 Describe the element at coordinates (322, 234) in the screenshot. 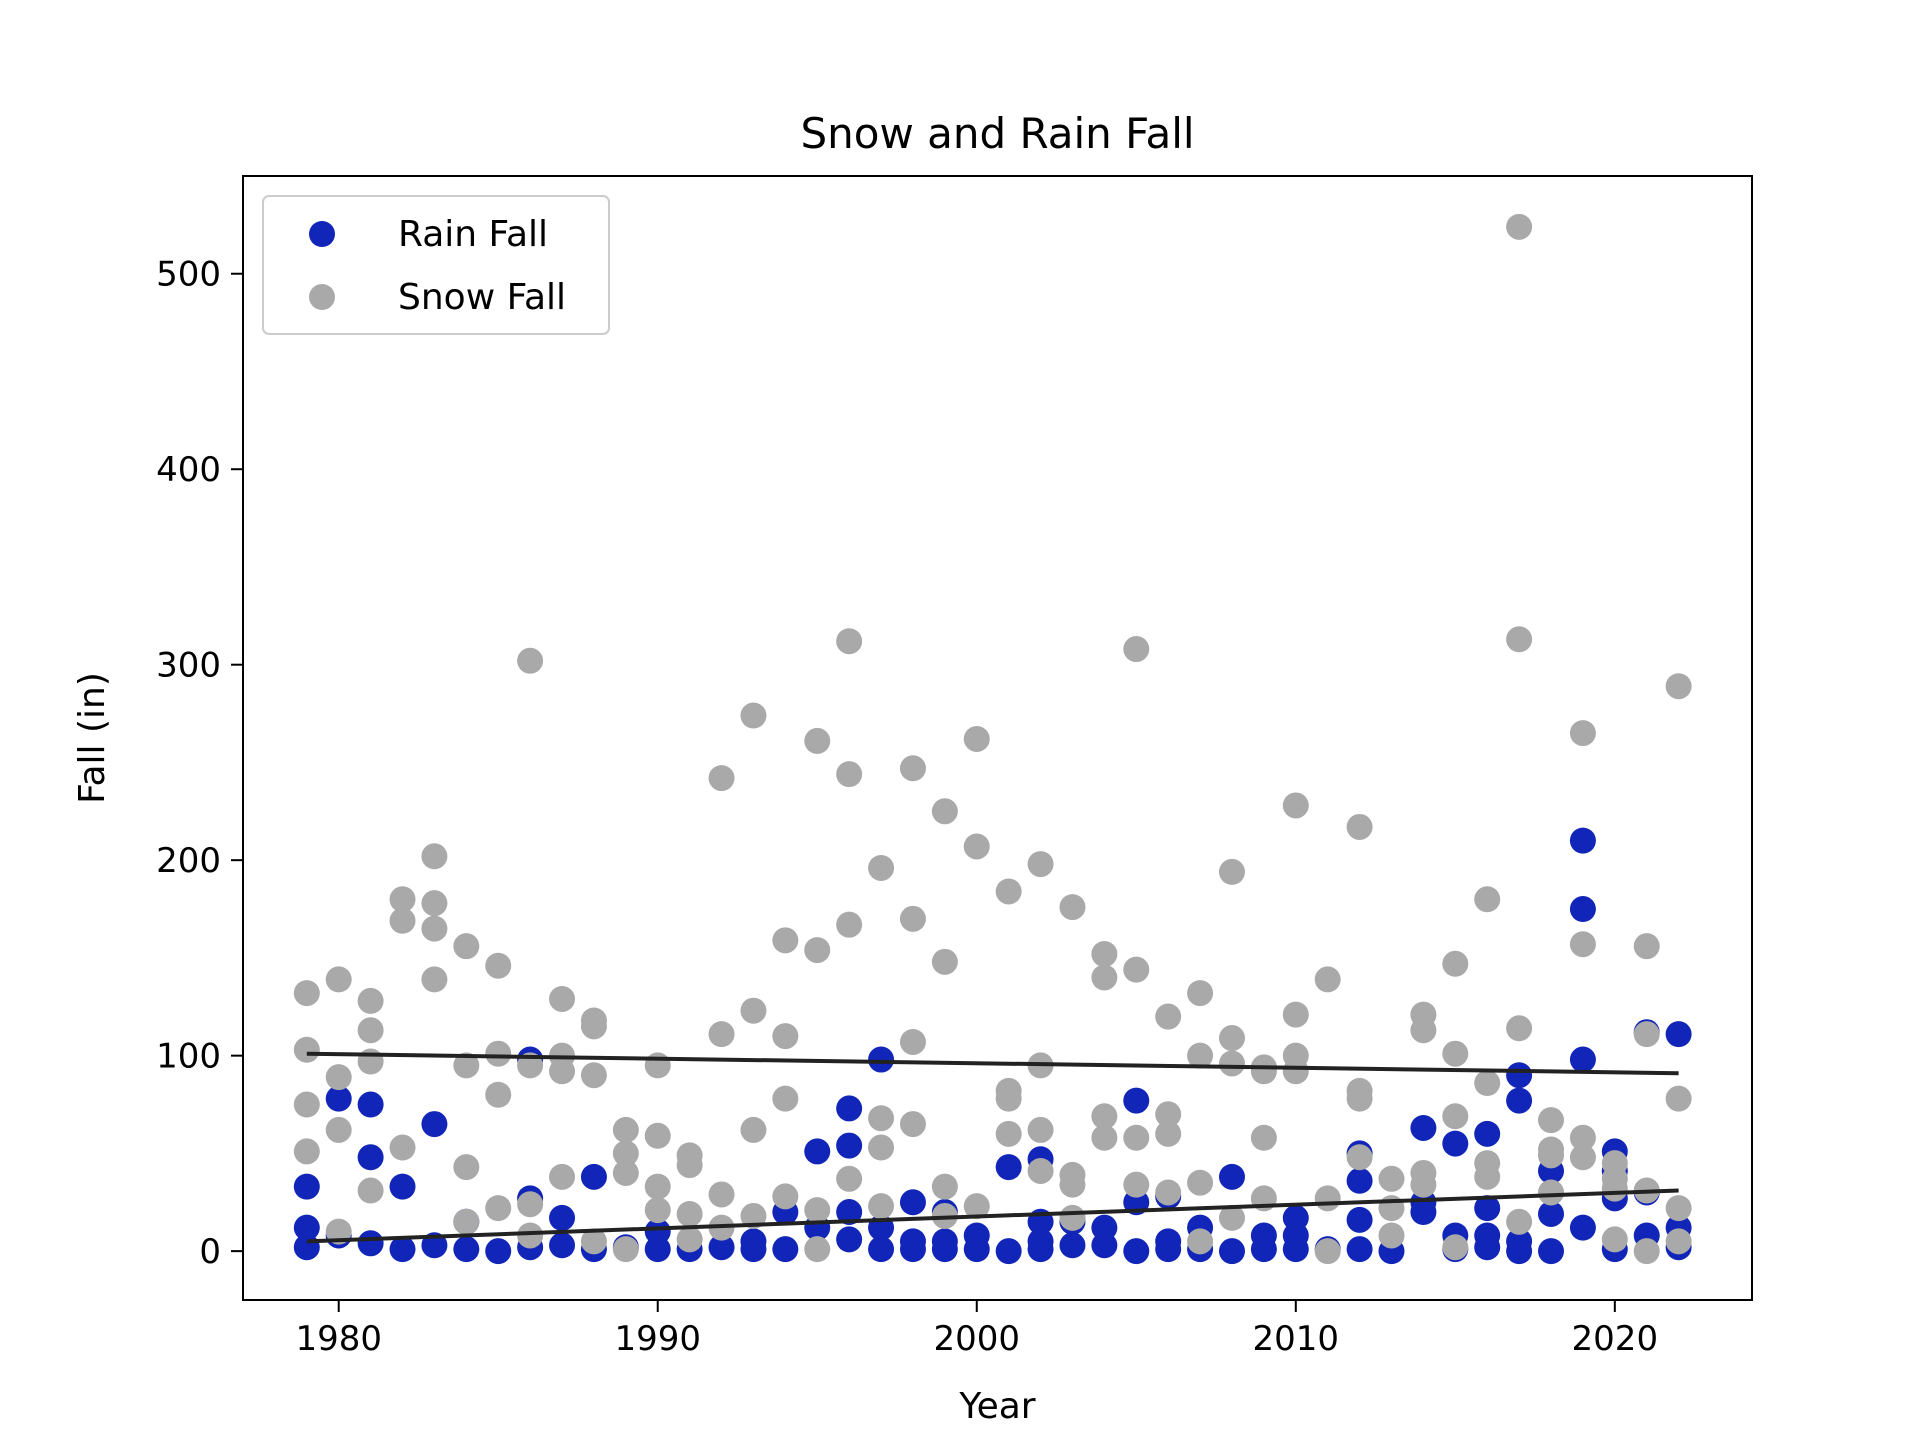

I see `legend-marker-rain-fall` at that location.